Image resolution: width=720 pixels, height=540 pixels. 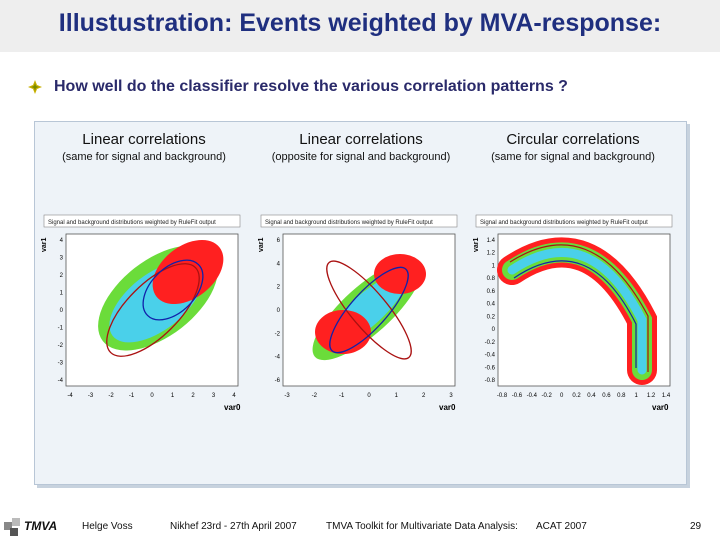 What do you see at coordinates (490, 368) in the screenshot?
I see `y-tick-label: -0.6` at bounding box center [490, 368].